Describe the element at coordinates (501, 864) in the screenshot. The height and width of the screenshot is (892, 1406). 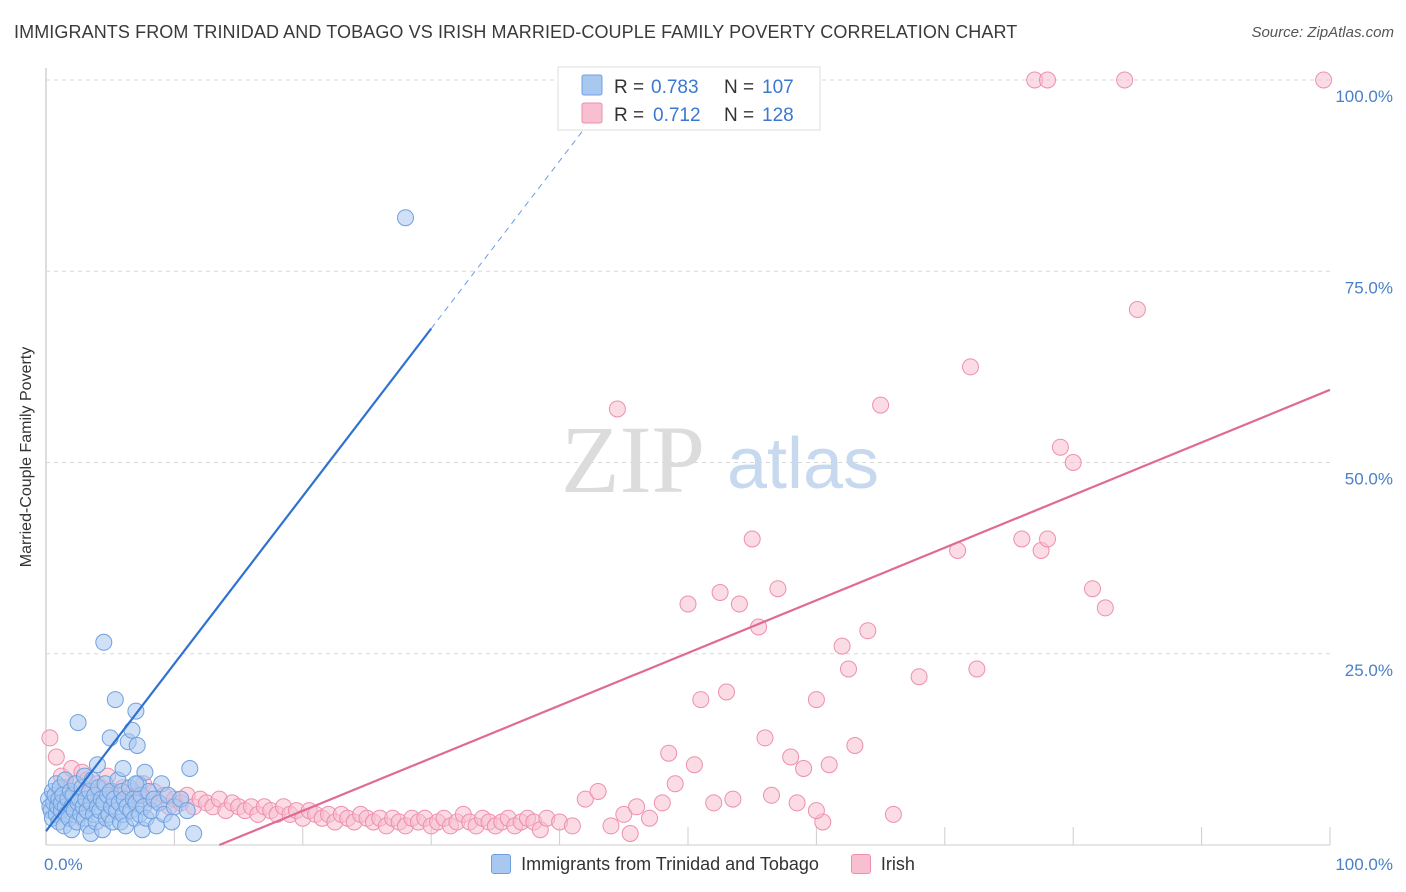
I see `legend-swatch-trinidad` at that location.